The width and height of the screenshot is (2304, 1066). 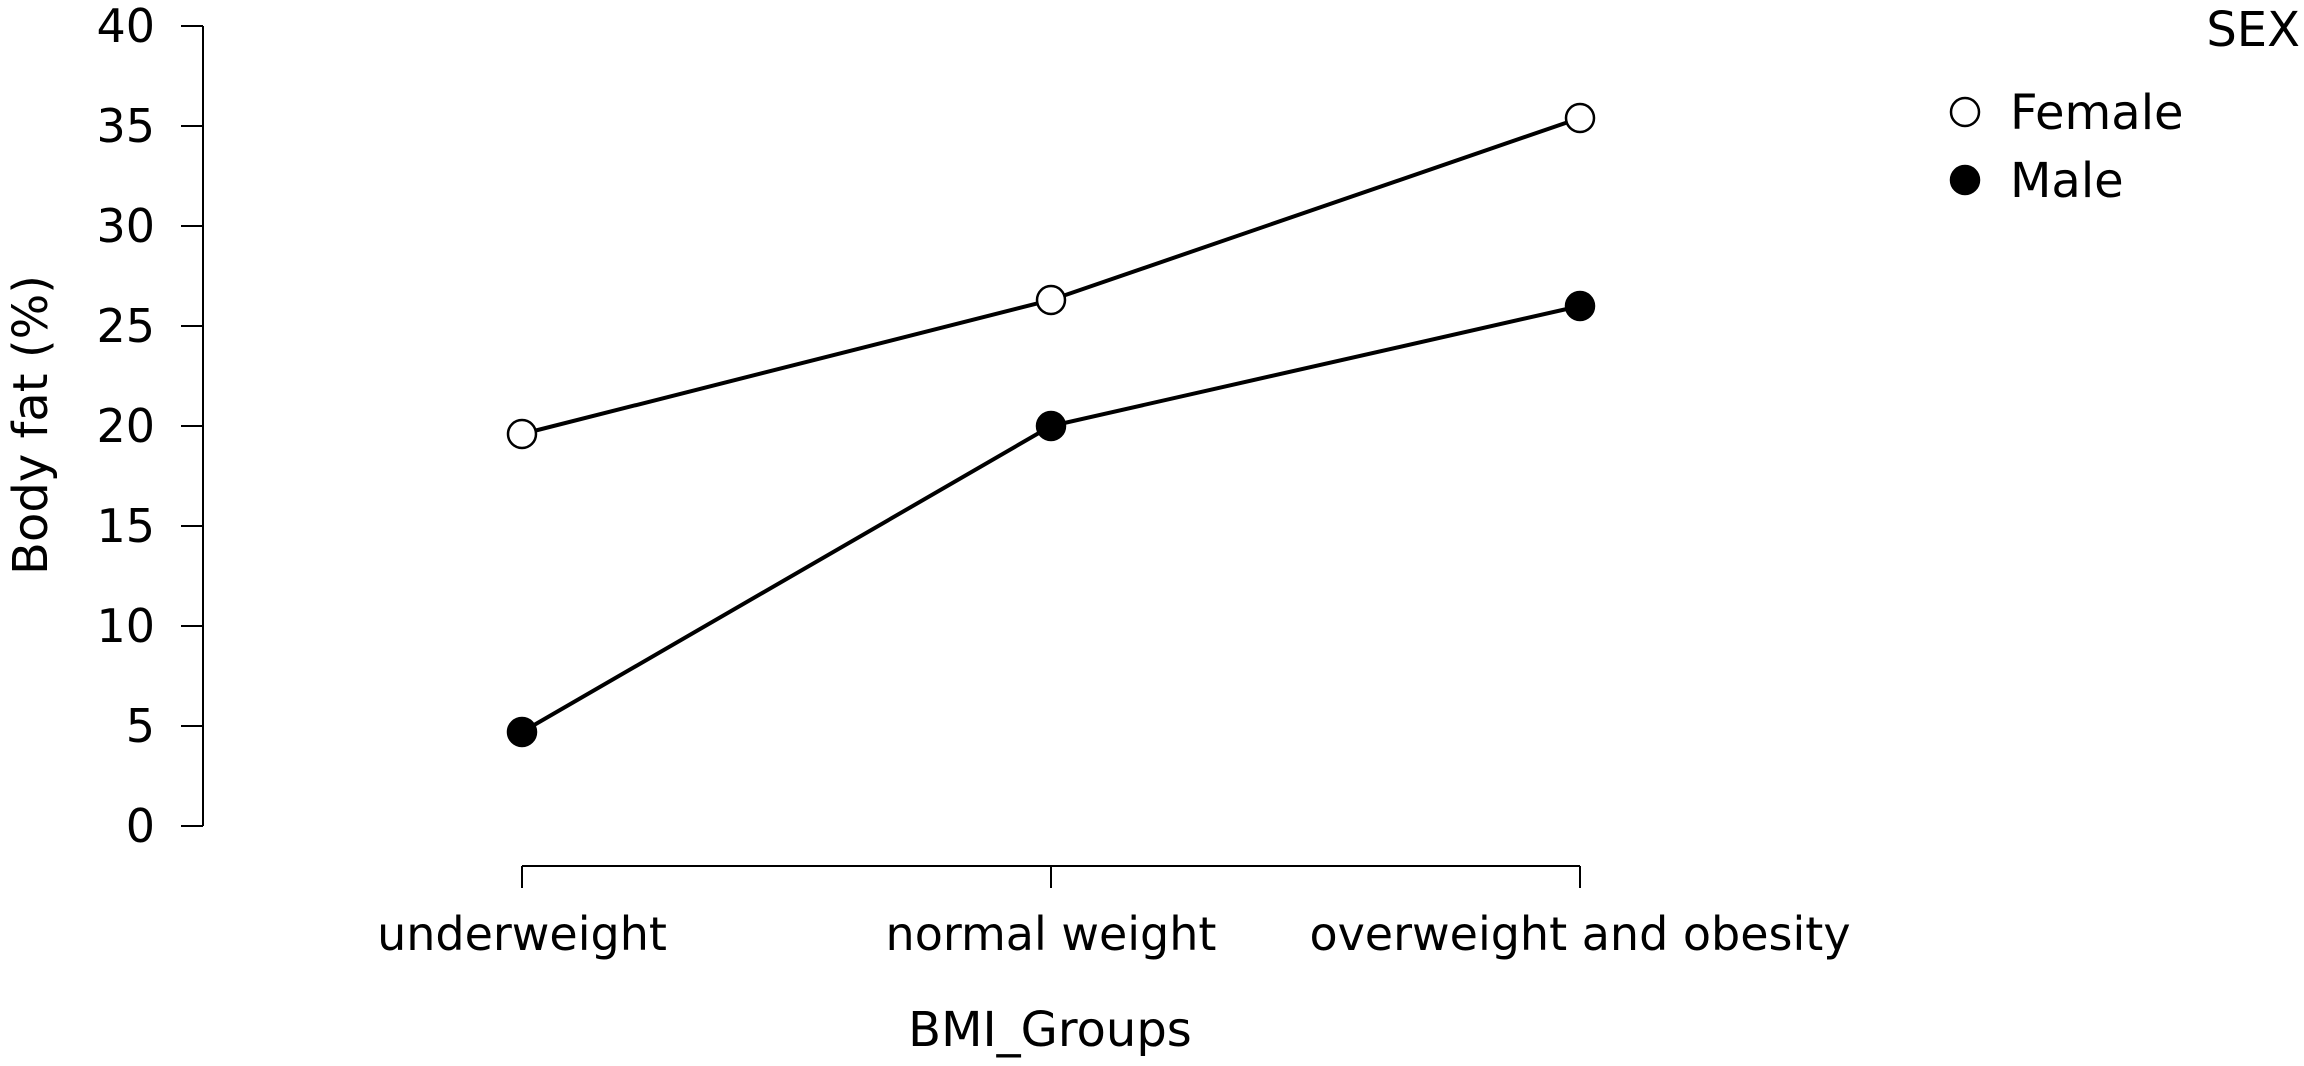 I want to click on x-tick-label: overweight and obesity, so click(x=1579, y=934).